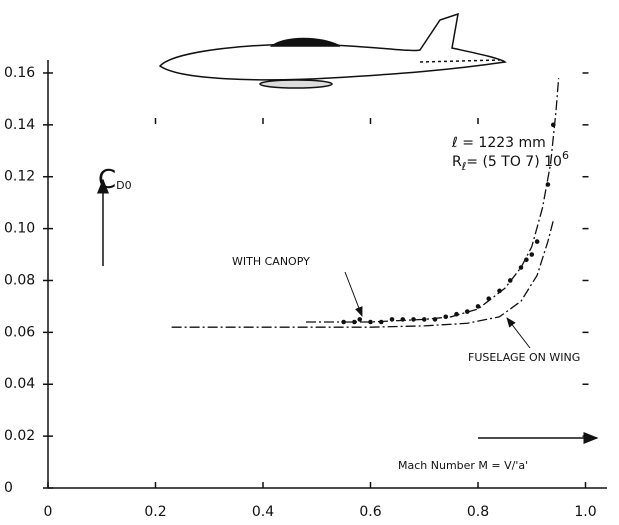 The height and width of the screenshot is (525, 619). I want to click on x-tick-label: 1.0, so click(585, 512).